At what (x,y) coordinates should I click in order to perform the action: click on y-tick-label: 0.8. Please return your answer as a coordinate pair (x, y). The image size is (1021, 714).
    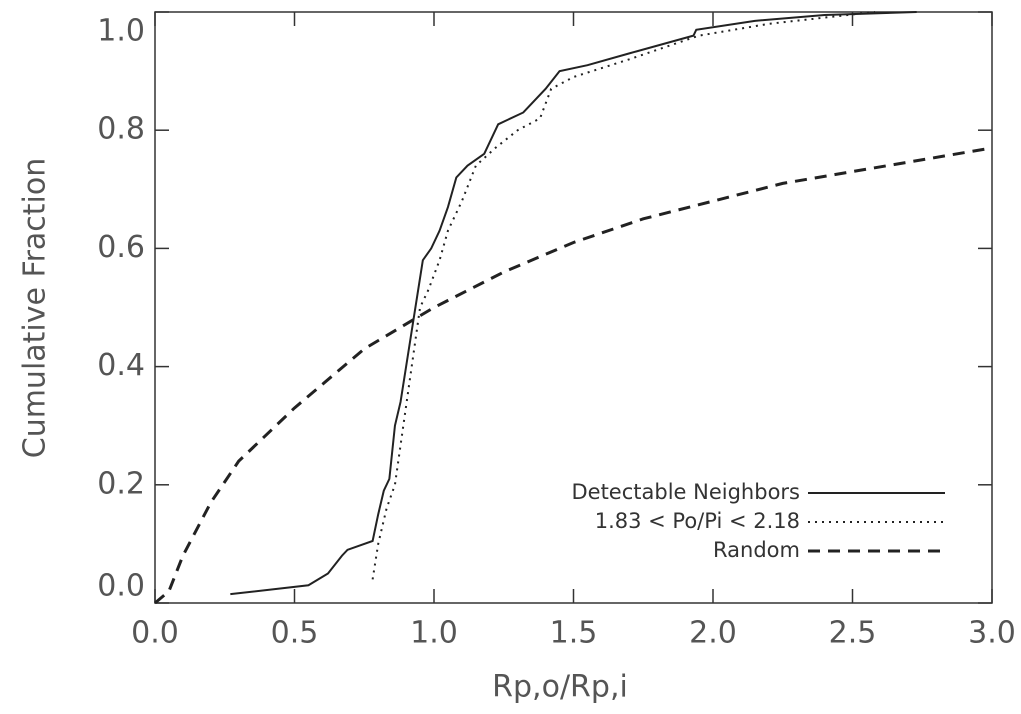
    Looking at the image, I should click on (121, 129).